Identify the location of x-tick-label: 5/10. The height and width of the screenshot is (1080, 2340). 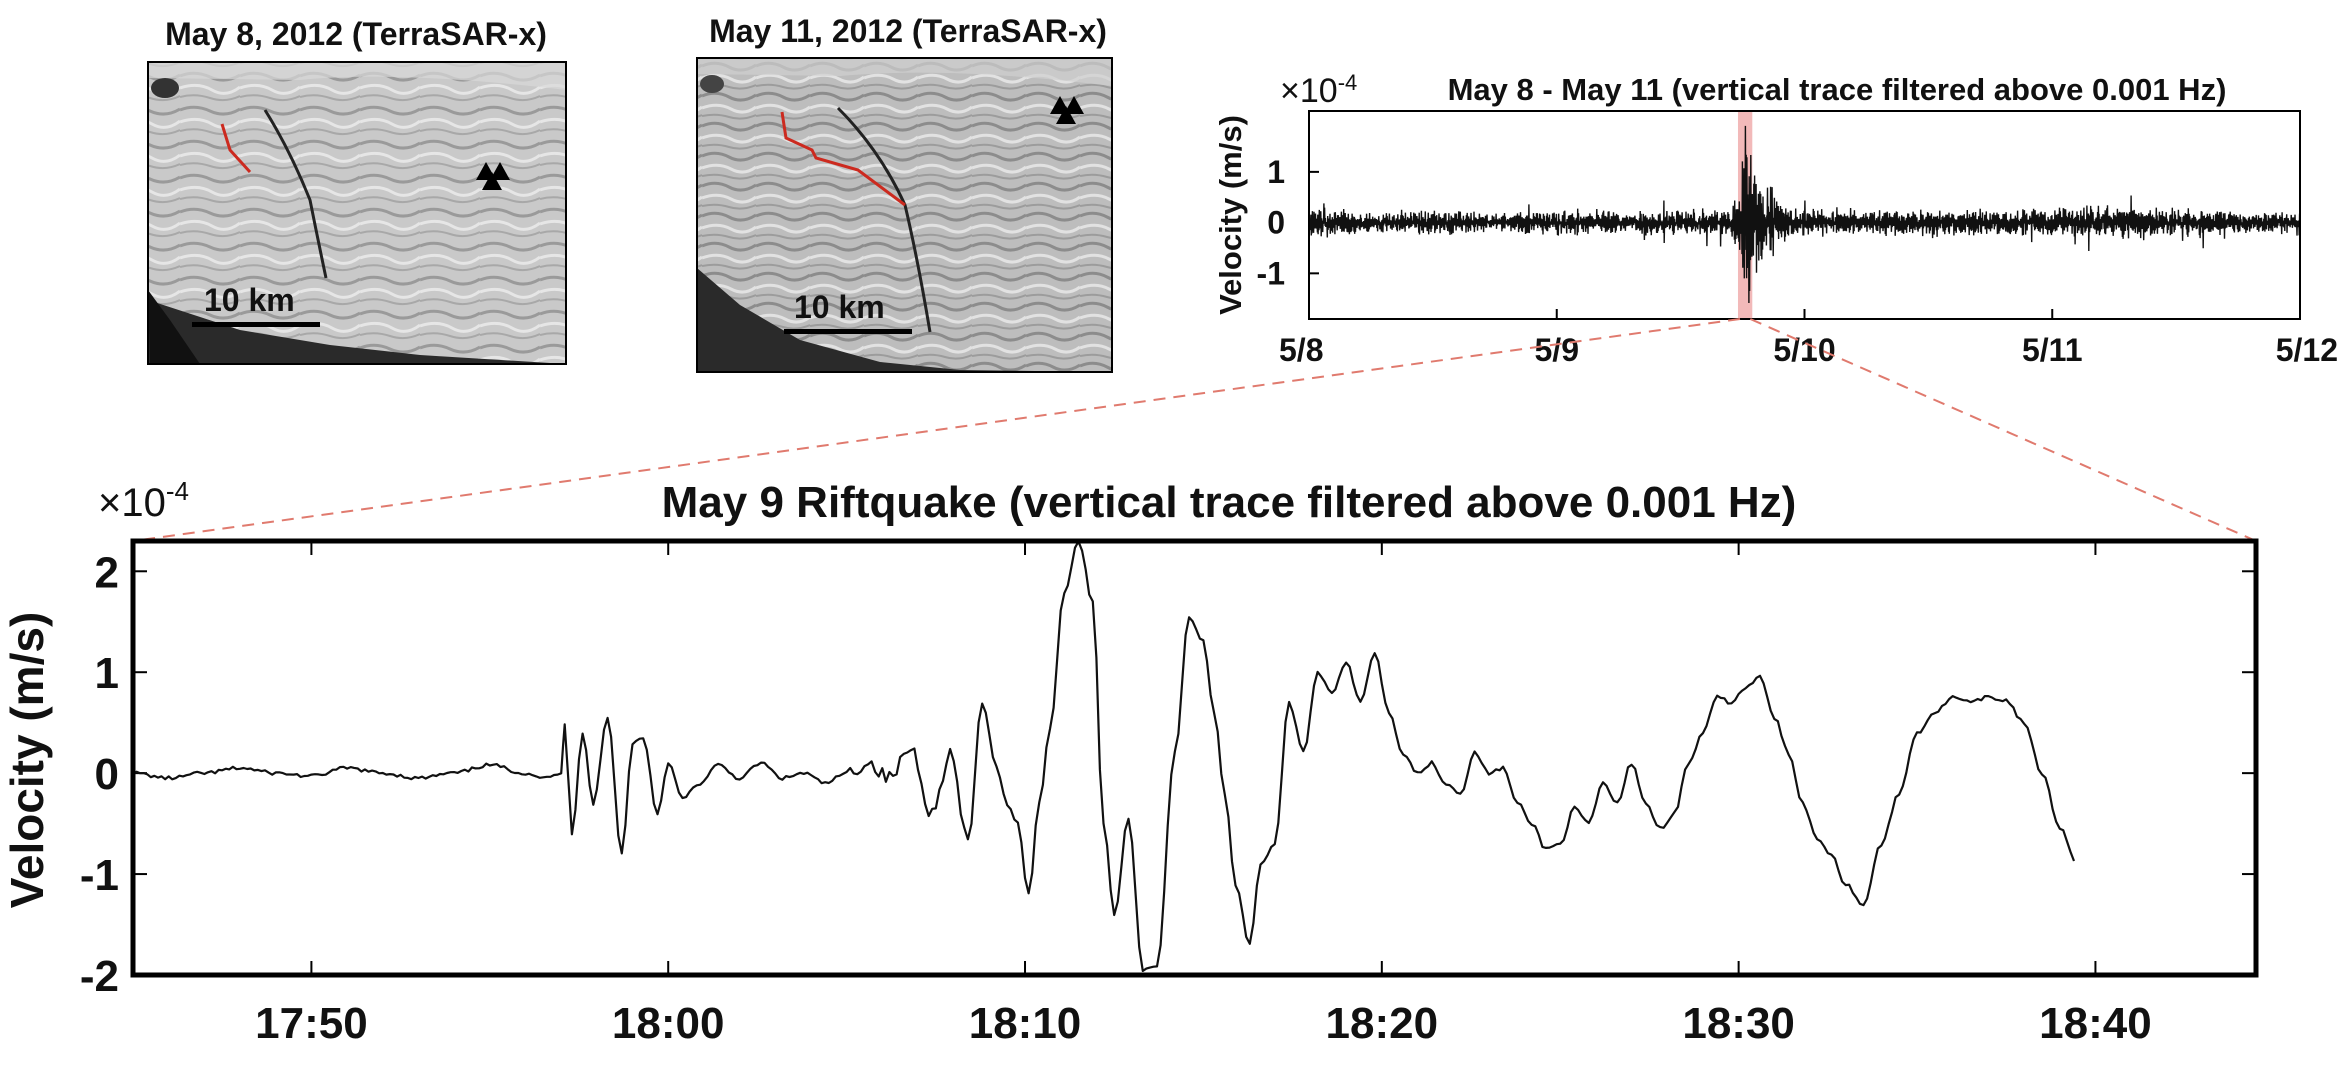
(1804, 350).